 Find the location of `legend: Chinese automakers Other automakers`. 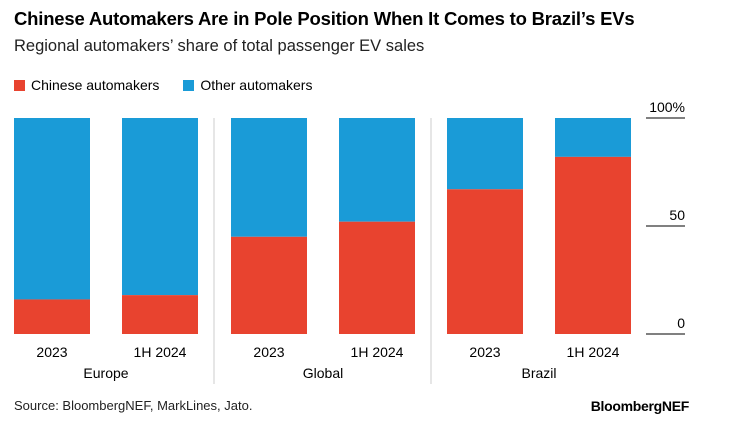

legend: Chinese automakers Other automakers is located at coordinates (175, 85).